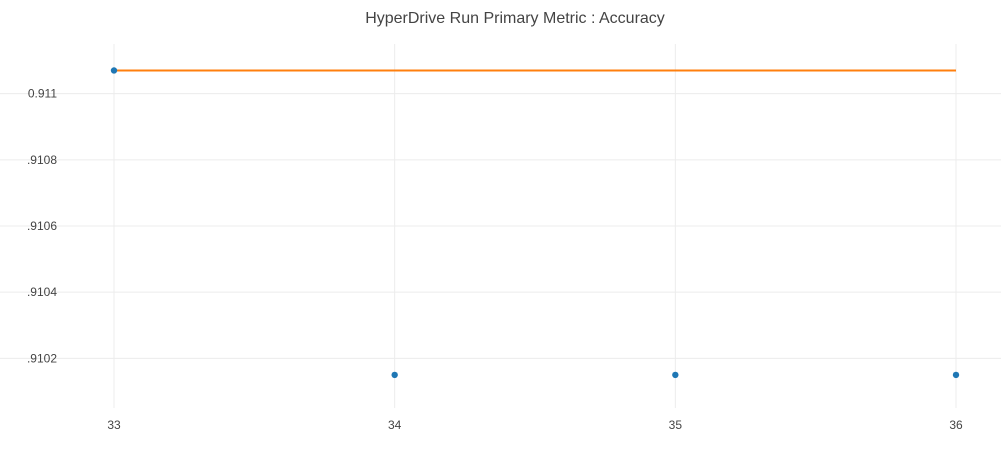 This screenshot has width=1001, height=452. Describe the element at coordinates (114, 425) in the screenshot. I see `x-tick-label: 33` at that location.